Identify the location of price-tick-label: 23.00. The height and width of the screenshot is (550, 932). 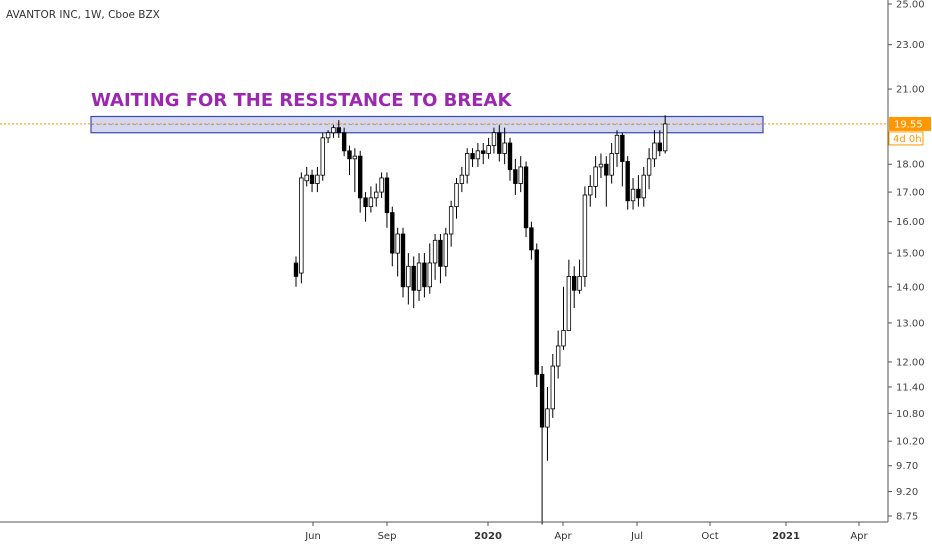
(910, 45).